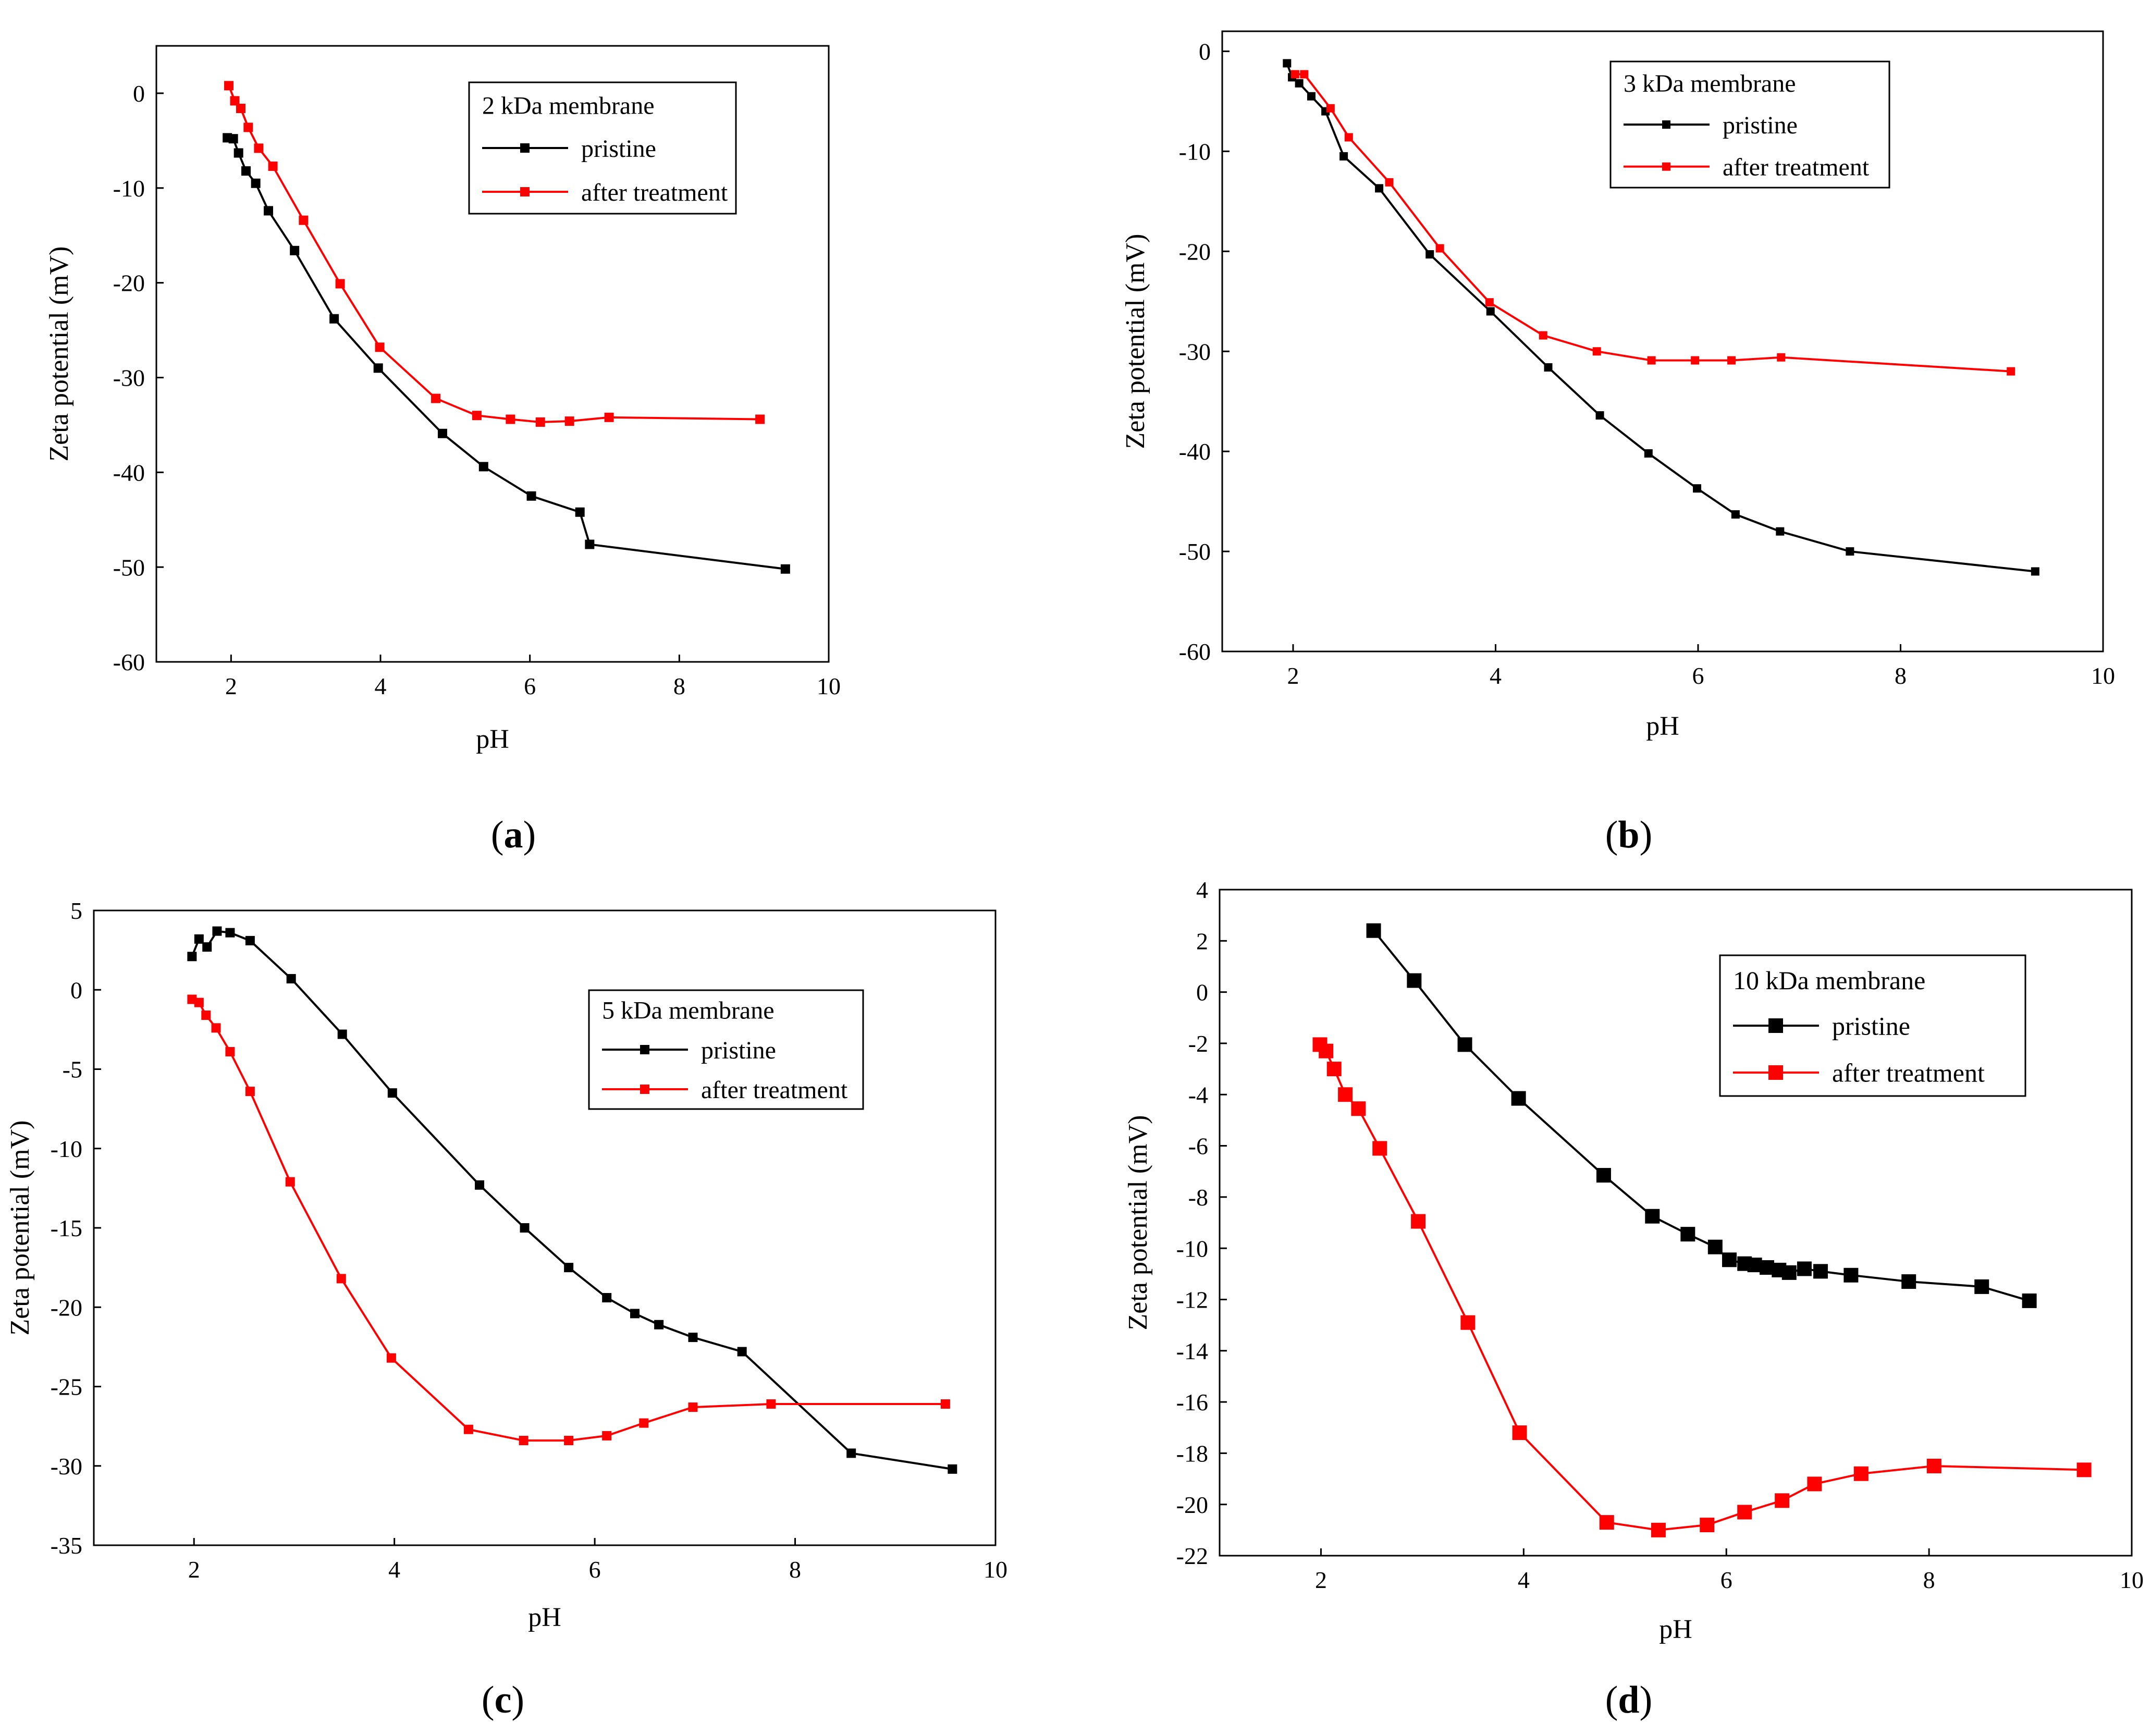  Describe the element at coordinates (2132, 1580) in the screenshot. I see `x-tick-label-d-4: 10` at that location.